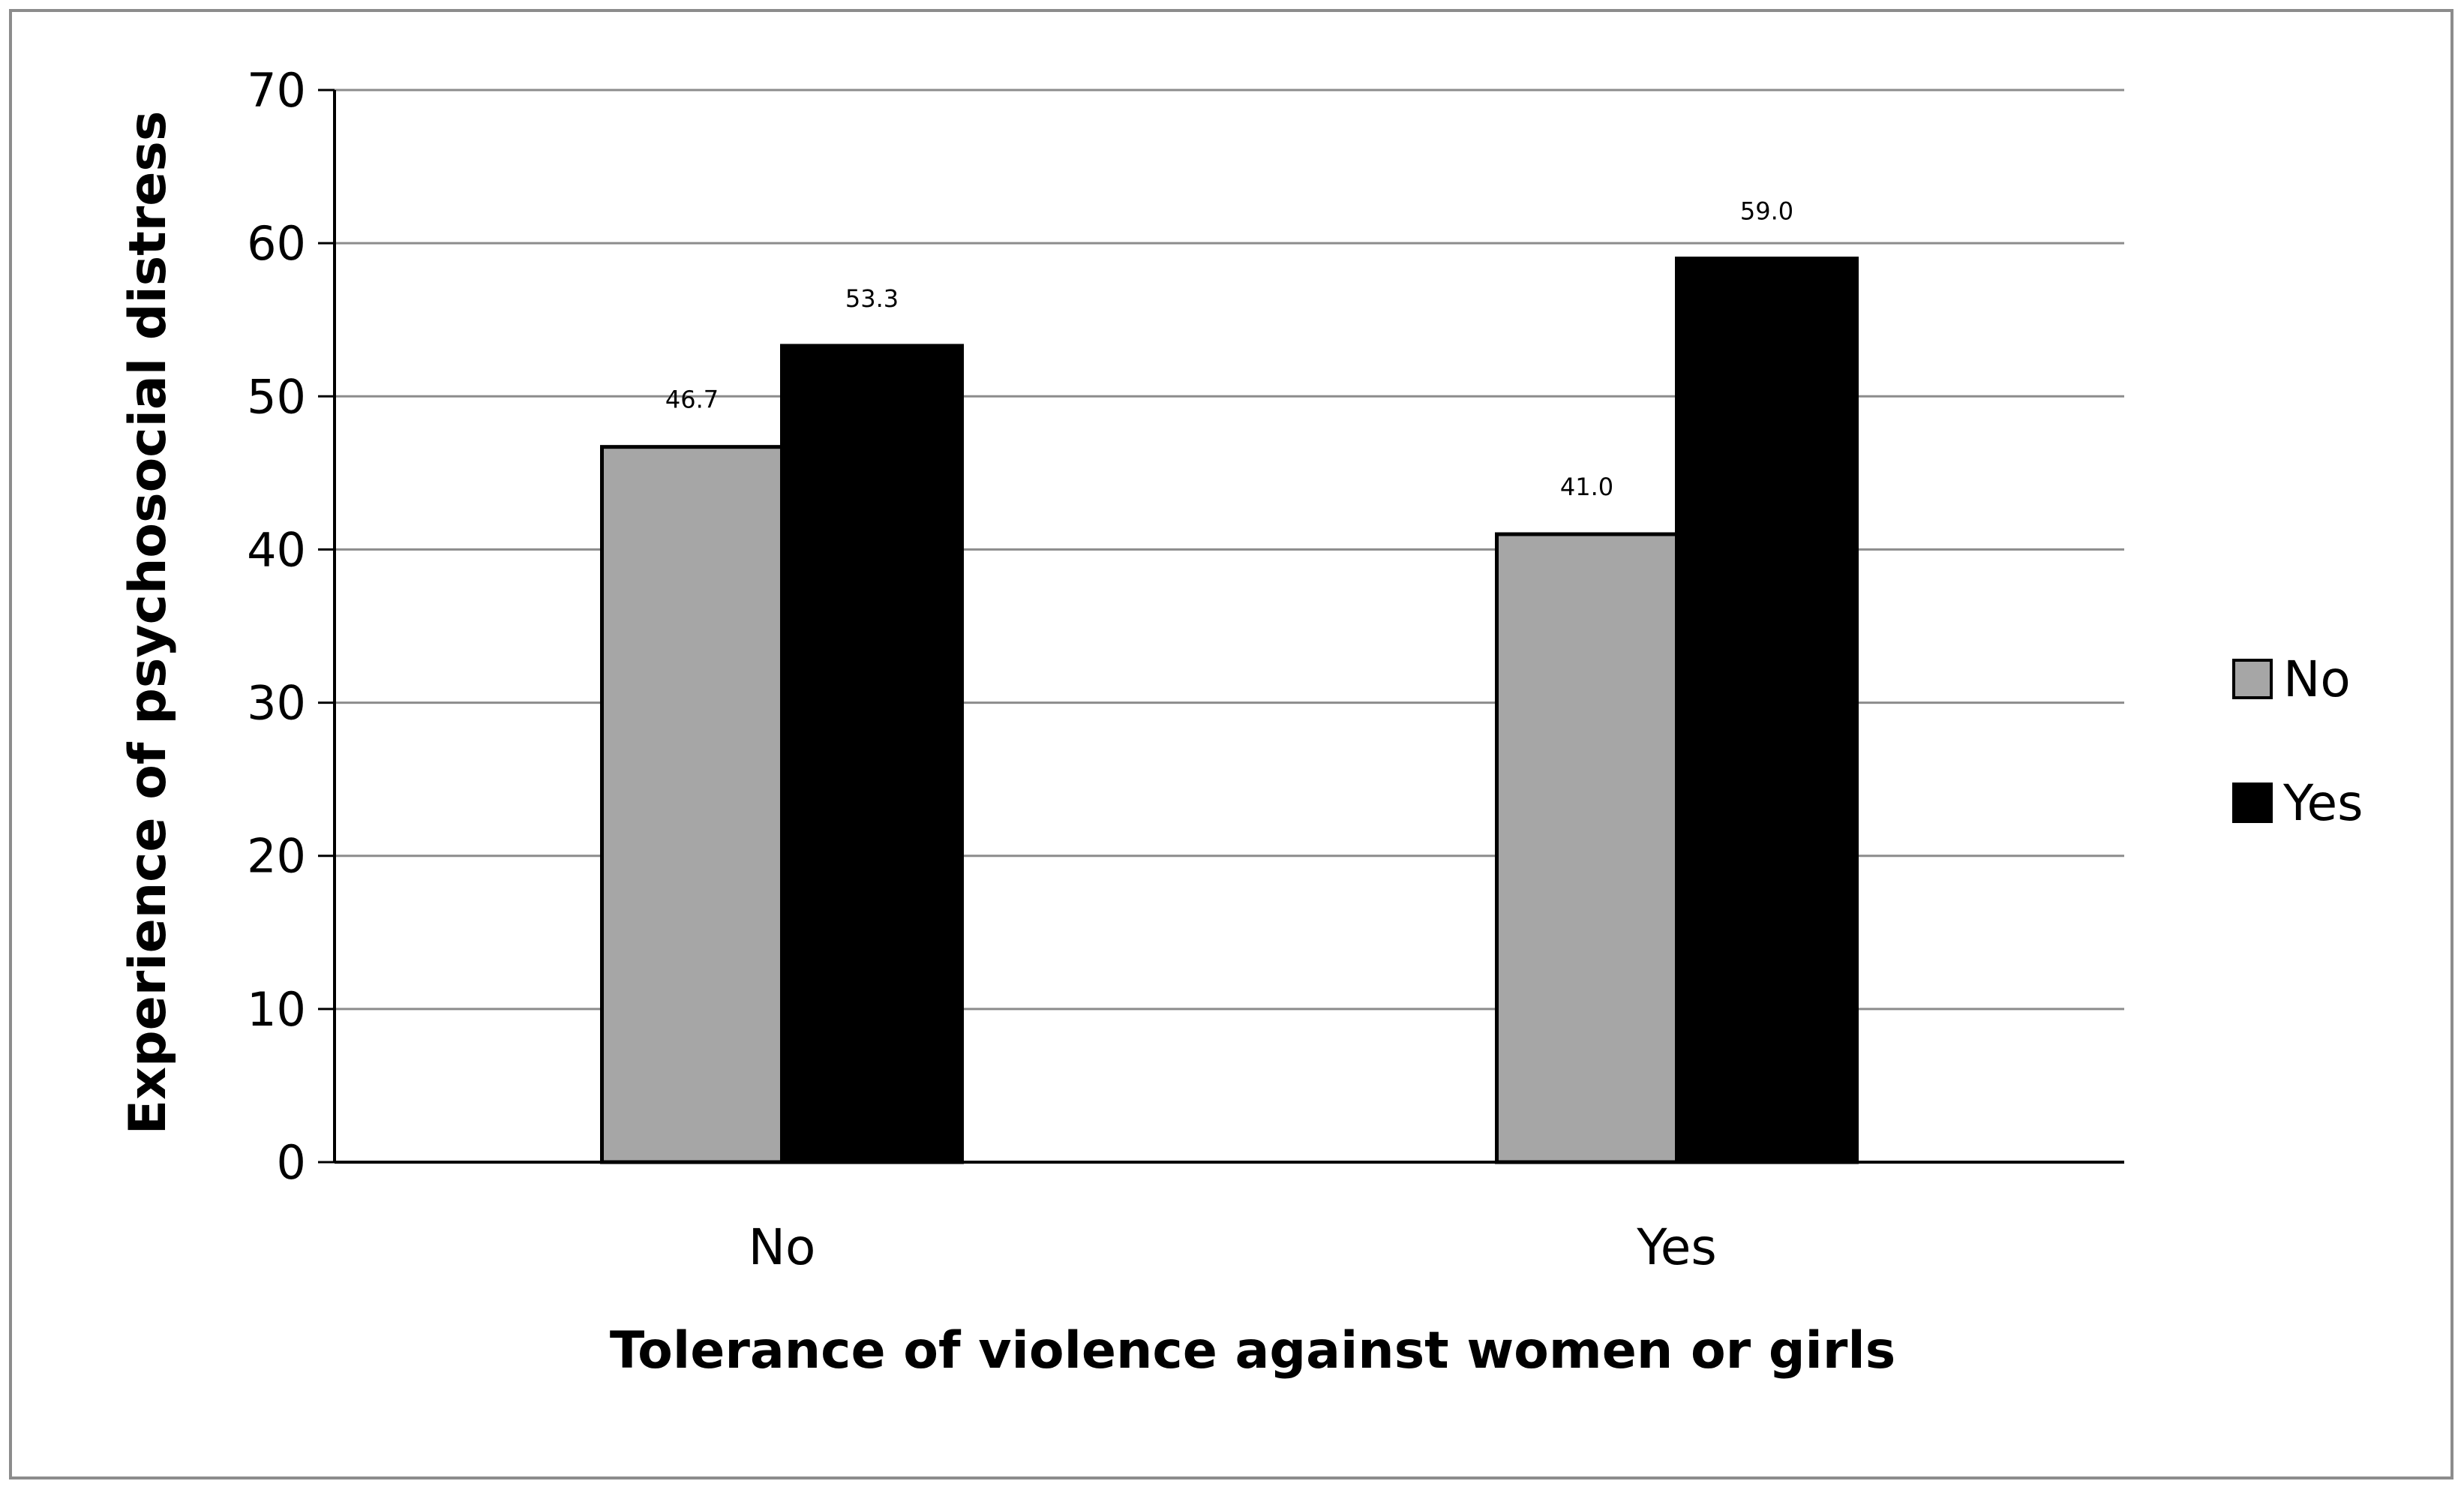 The image size is (2464, 1490). I want to click on data-labels: 46.7 53.3 41.0 59.0, so click(1229, 349).